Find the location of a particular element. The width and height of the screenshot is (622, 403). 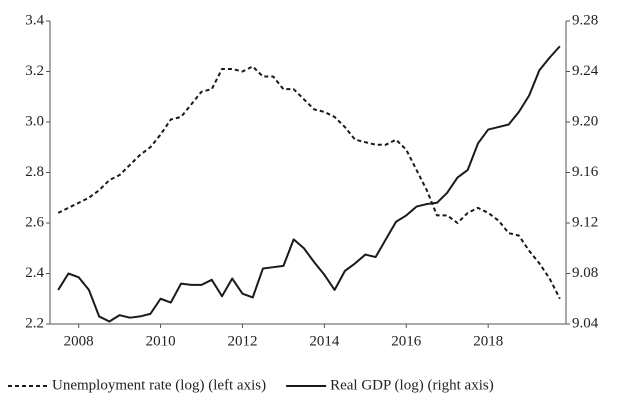

legend-label: Real GDP (log) (right axis) is located at coordinates (412, 385).